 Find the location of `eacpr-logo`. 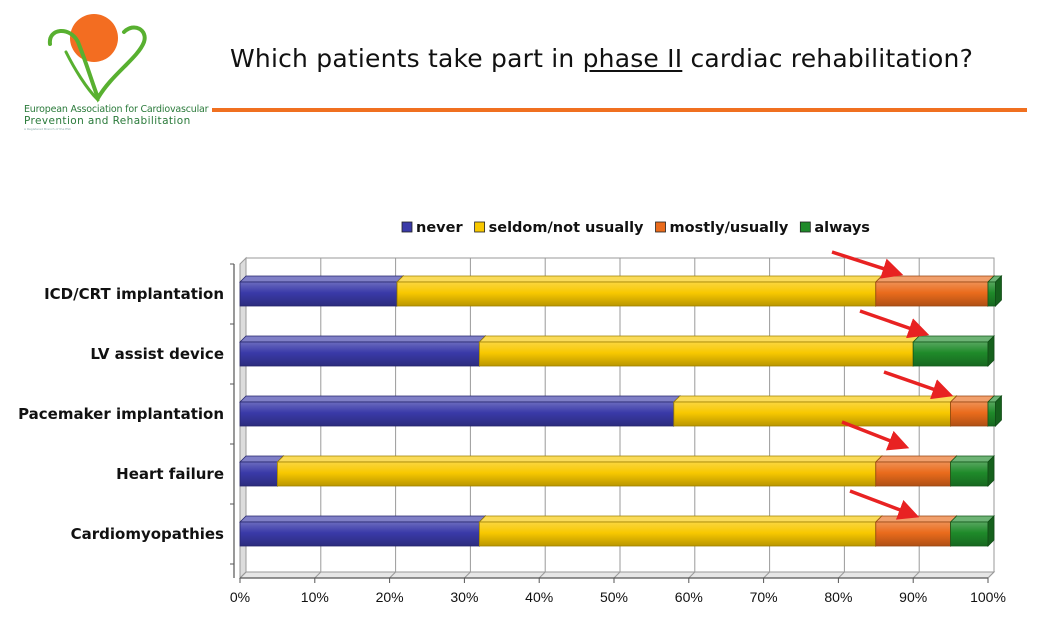

eacpr-logo is located at coordinates (97, 58).